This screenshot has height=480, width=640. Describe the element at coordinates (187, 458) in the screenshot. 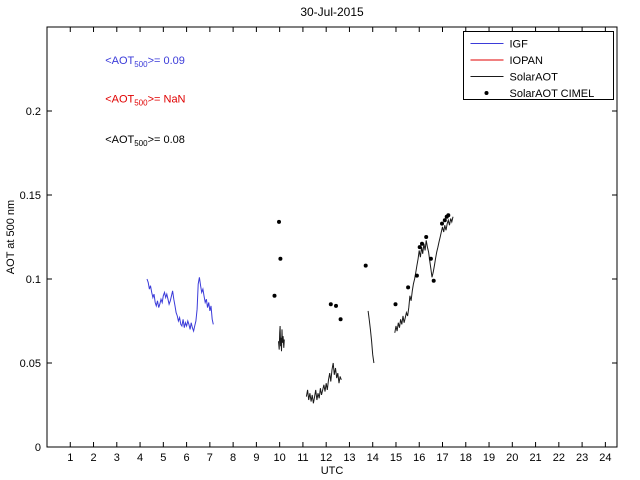

I see `x-tick-label: 6` at that location.